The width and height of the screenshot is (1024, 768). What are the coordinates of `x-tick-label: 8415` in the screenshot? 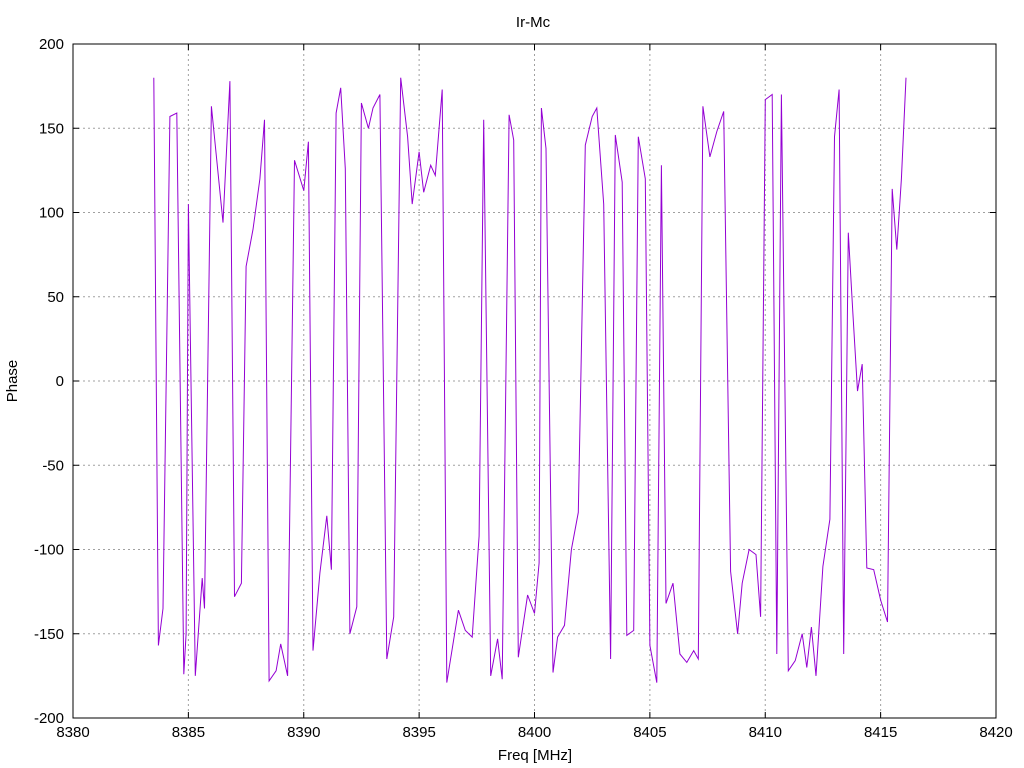 It's located at (880, 732).